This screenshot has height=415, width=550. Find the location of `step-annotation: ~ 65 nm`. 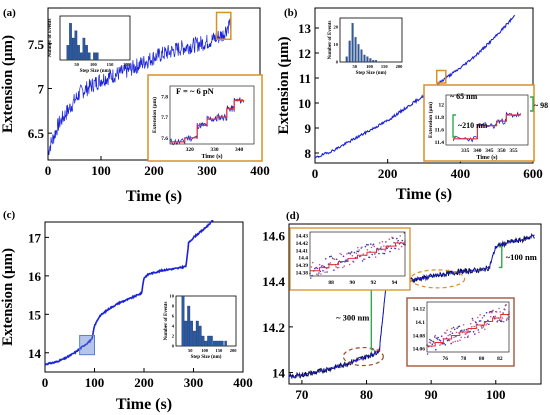

step-annotation: ~ 65 nm is located at coordinates (464, 96).